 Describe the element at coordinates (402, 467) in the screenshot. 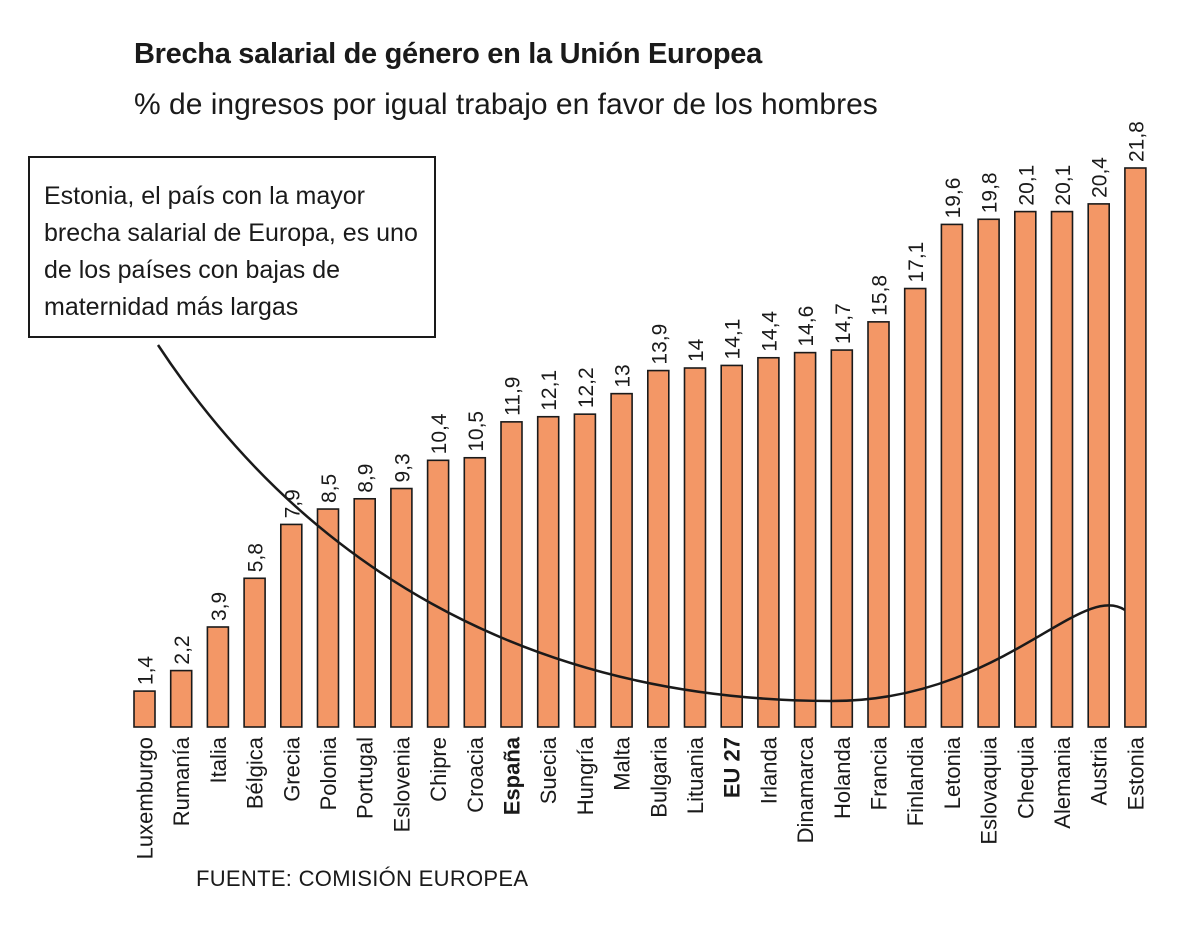

I see `value-label-eslovenia: 9,3` at that location.